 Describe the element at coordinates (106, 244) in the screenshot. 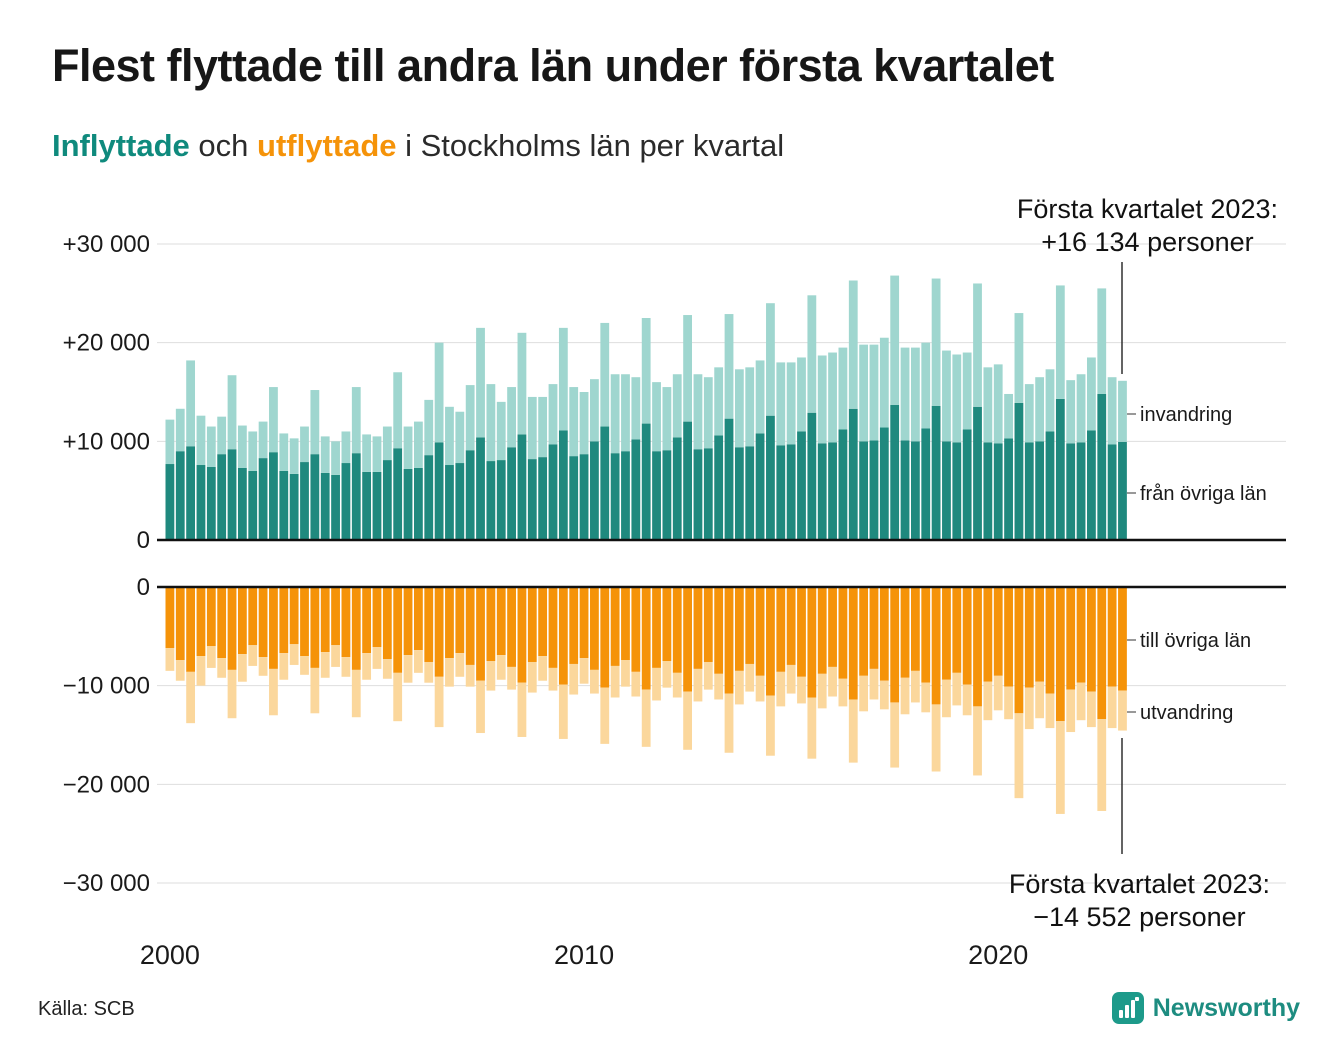

I see `axis-label: +30 000` at that location.